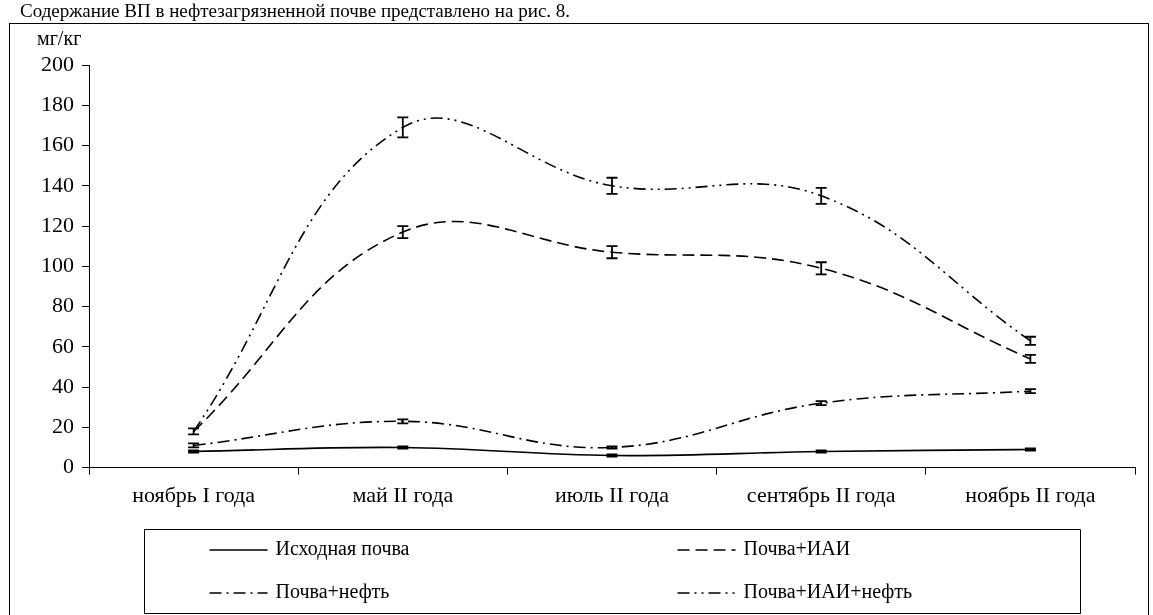 This screenshot has width=1153, height=615. Describe the element at coordinates (57, 184) in the screenshot. I see `y-tick-label: 140` at that location.